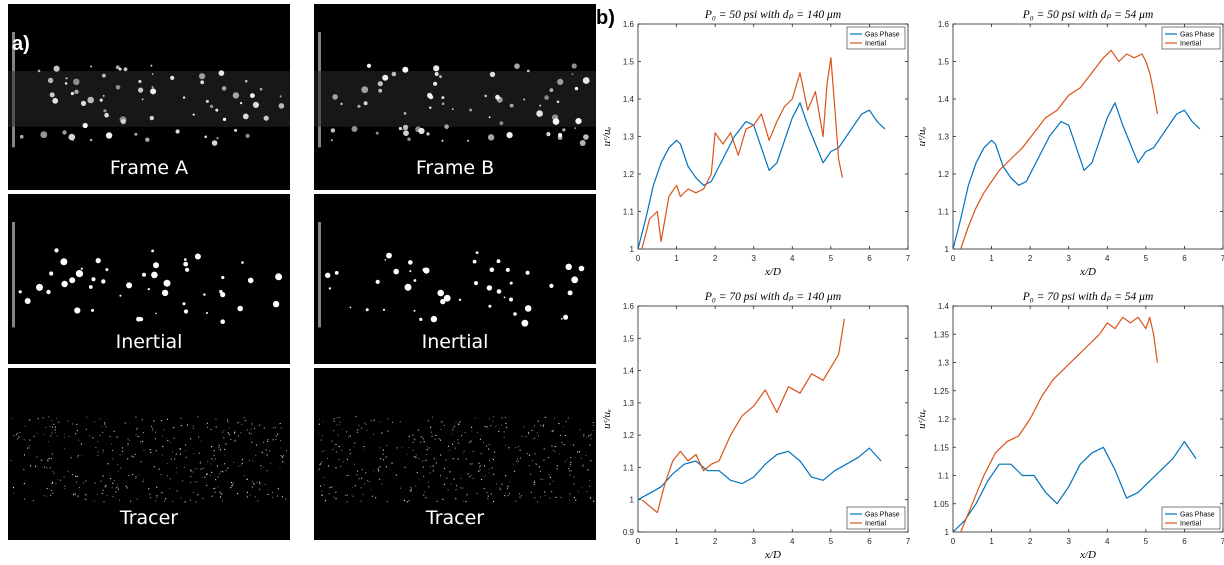  I want to click on frame-5: Tracer, so click(149, 454).